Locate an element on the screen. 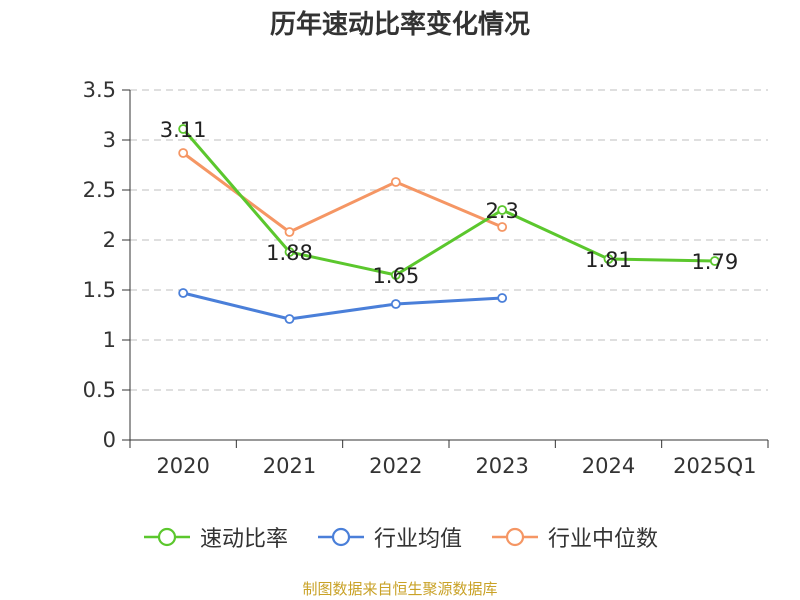 This screenshot has height=600, width=800. legend-item-industry-mean: 行业均值 is located at coordinates (389, 537).